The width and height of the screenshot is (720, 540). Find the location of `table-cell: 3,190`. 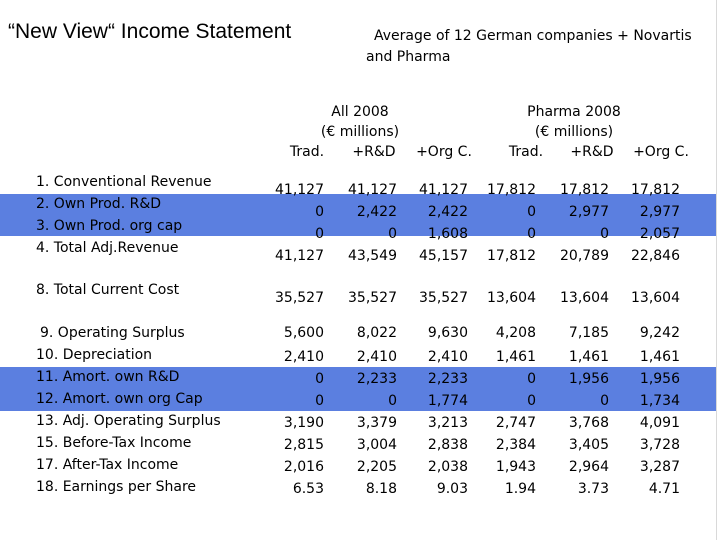

table-cell: 3,190 is located at coordinates (303, 423).